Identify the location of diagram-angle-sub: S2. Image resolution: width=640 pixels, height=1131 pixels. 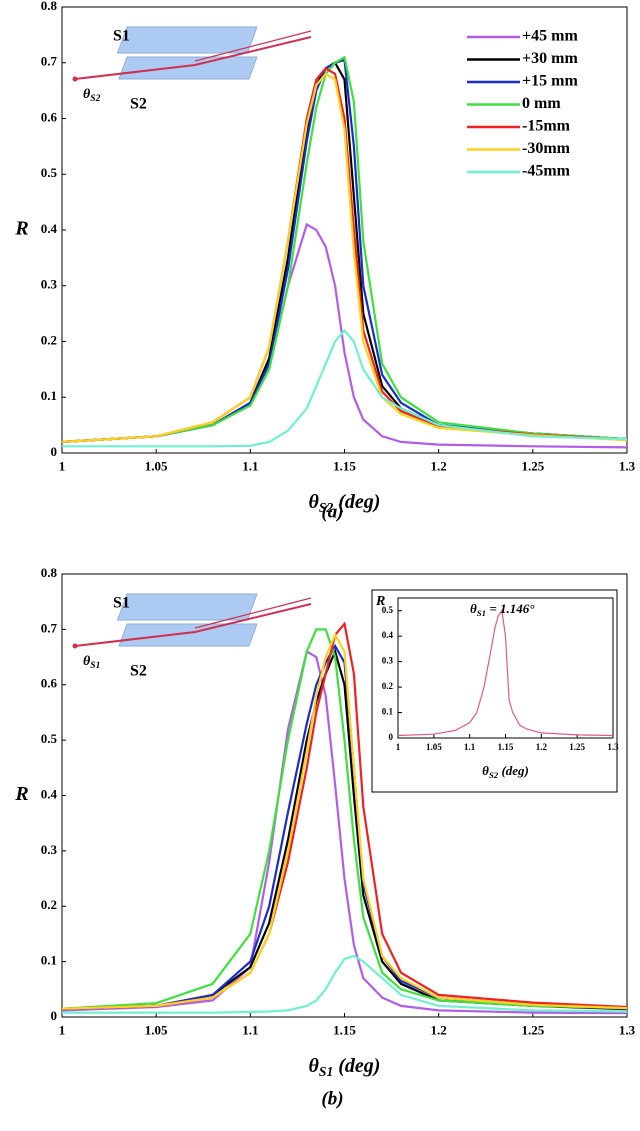
(95, 99).